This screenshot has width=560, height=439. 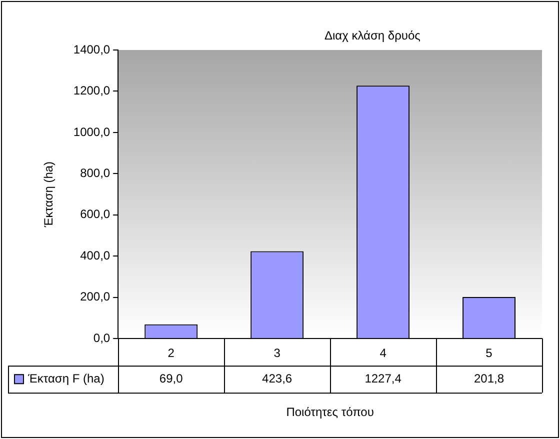 I want to click on data-label: 1227,4, so click(x=383, y=378).